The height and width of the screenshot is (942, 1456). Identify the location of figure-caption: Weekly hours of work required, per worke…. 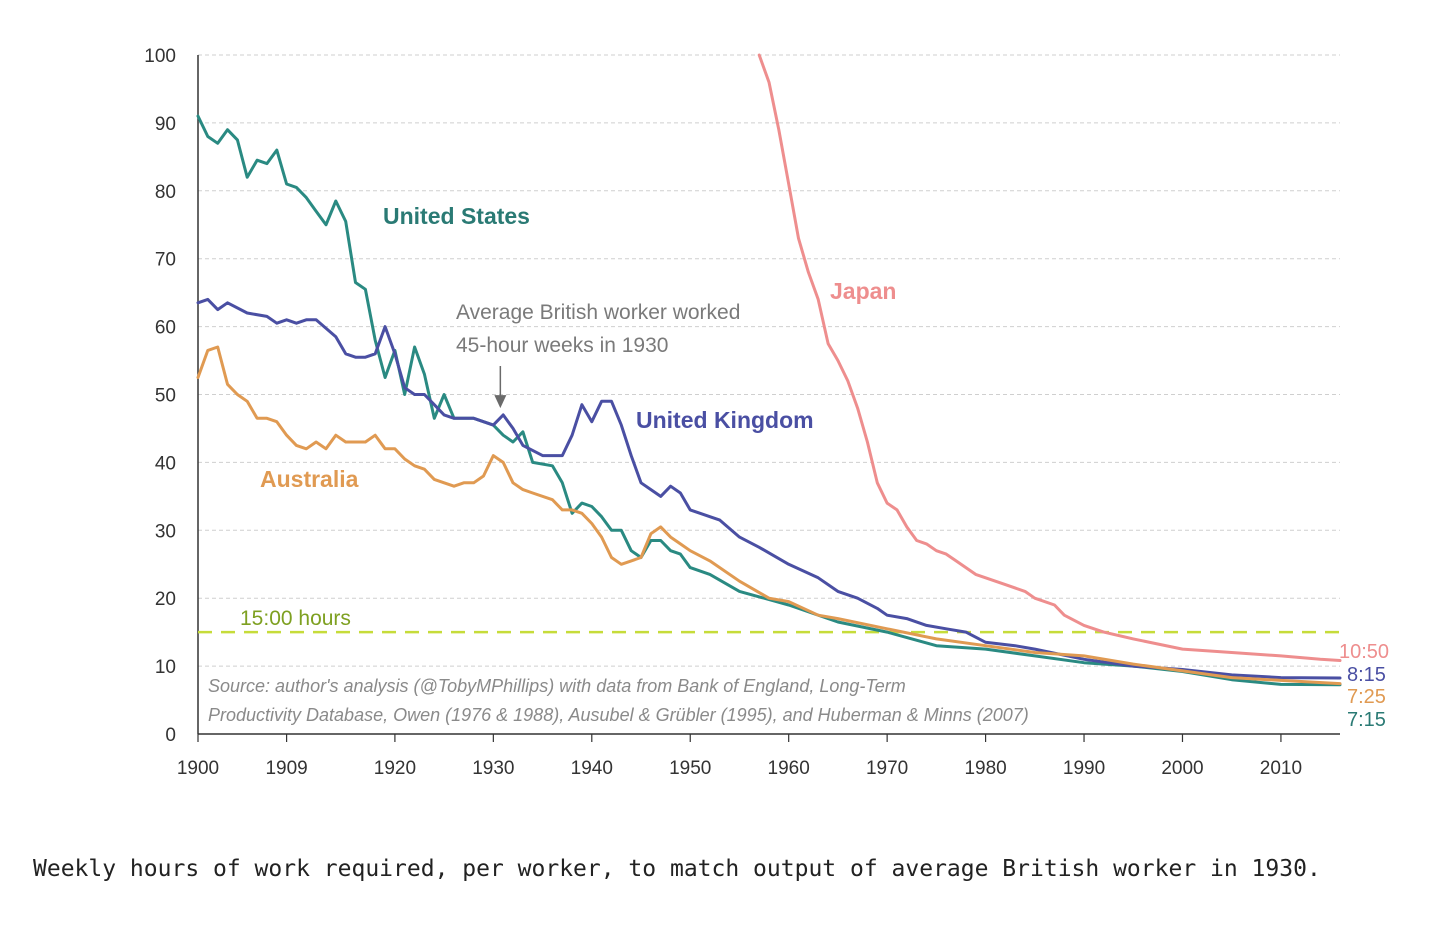
(677, 869).